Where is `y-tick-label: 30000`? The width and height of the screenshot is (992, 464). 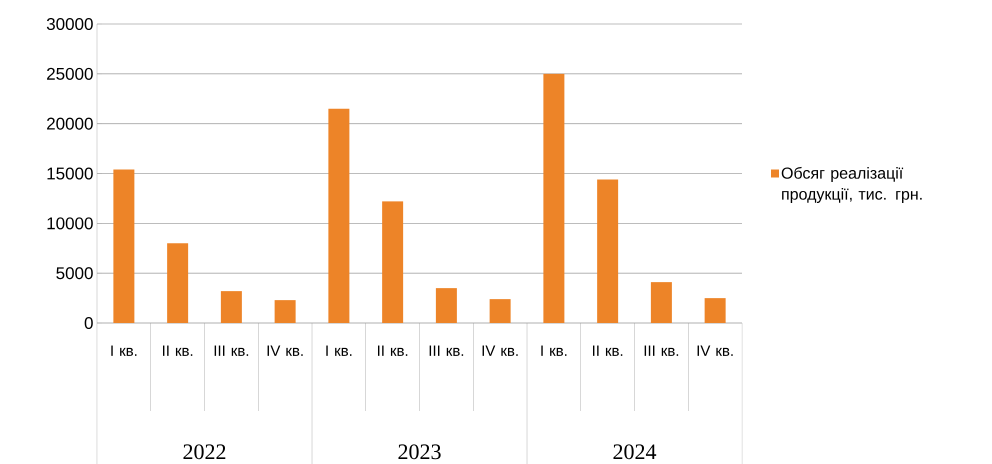 y-tick-label: 30000 is located at coordinates (69, 24).